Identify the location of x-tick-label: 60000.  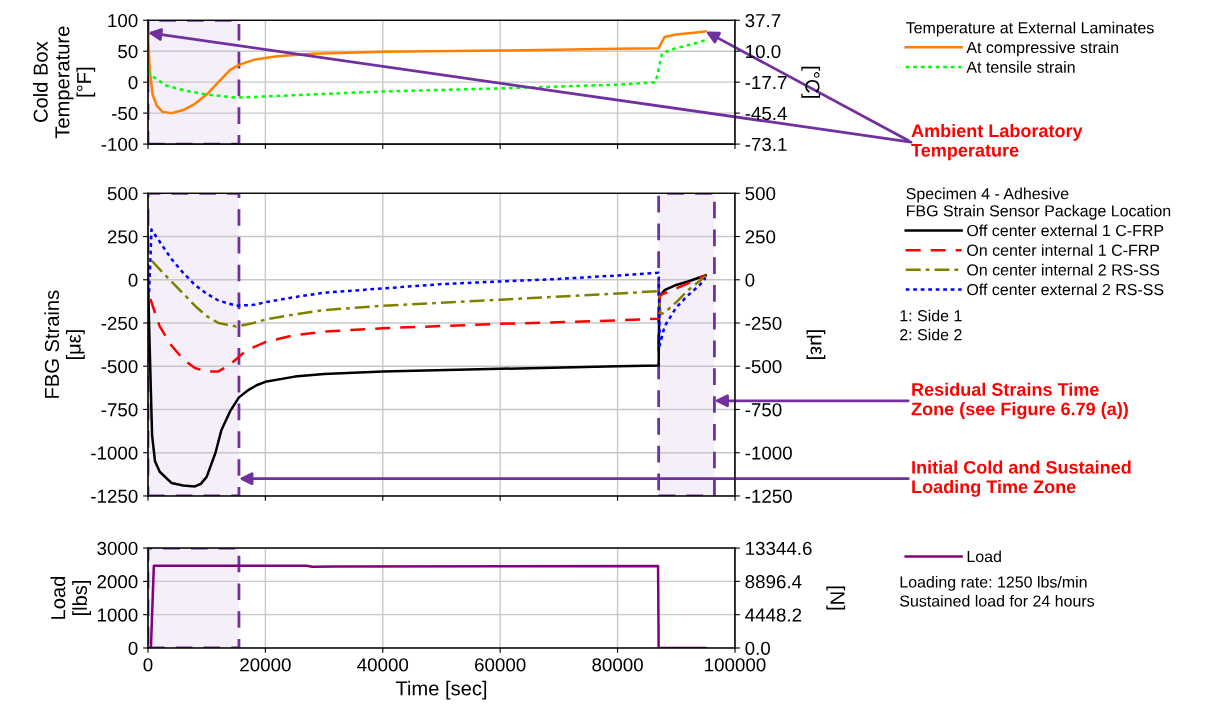
(500, 665).